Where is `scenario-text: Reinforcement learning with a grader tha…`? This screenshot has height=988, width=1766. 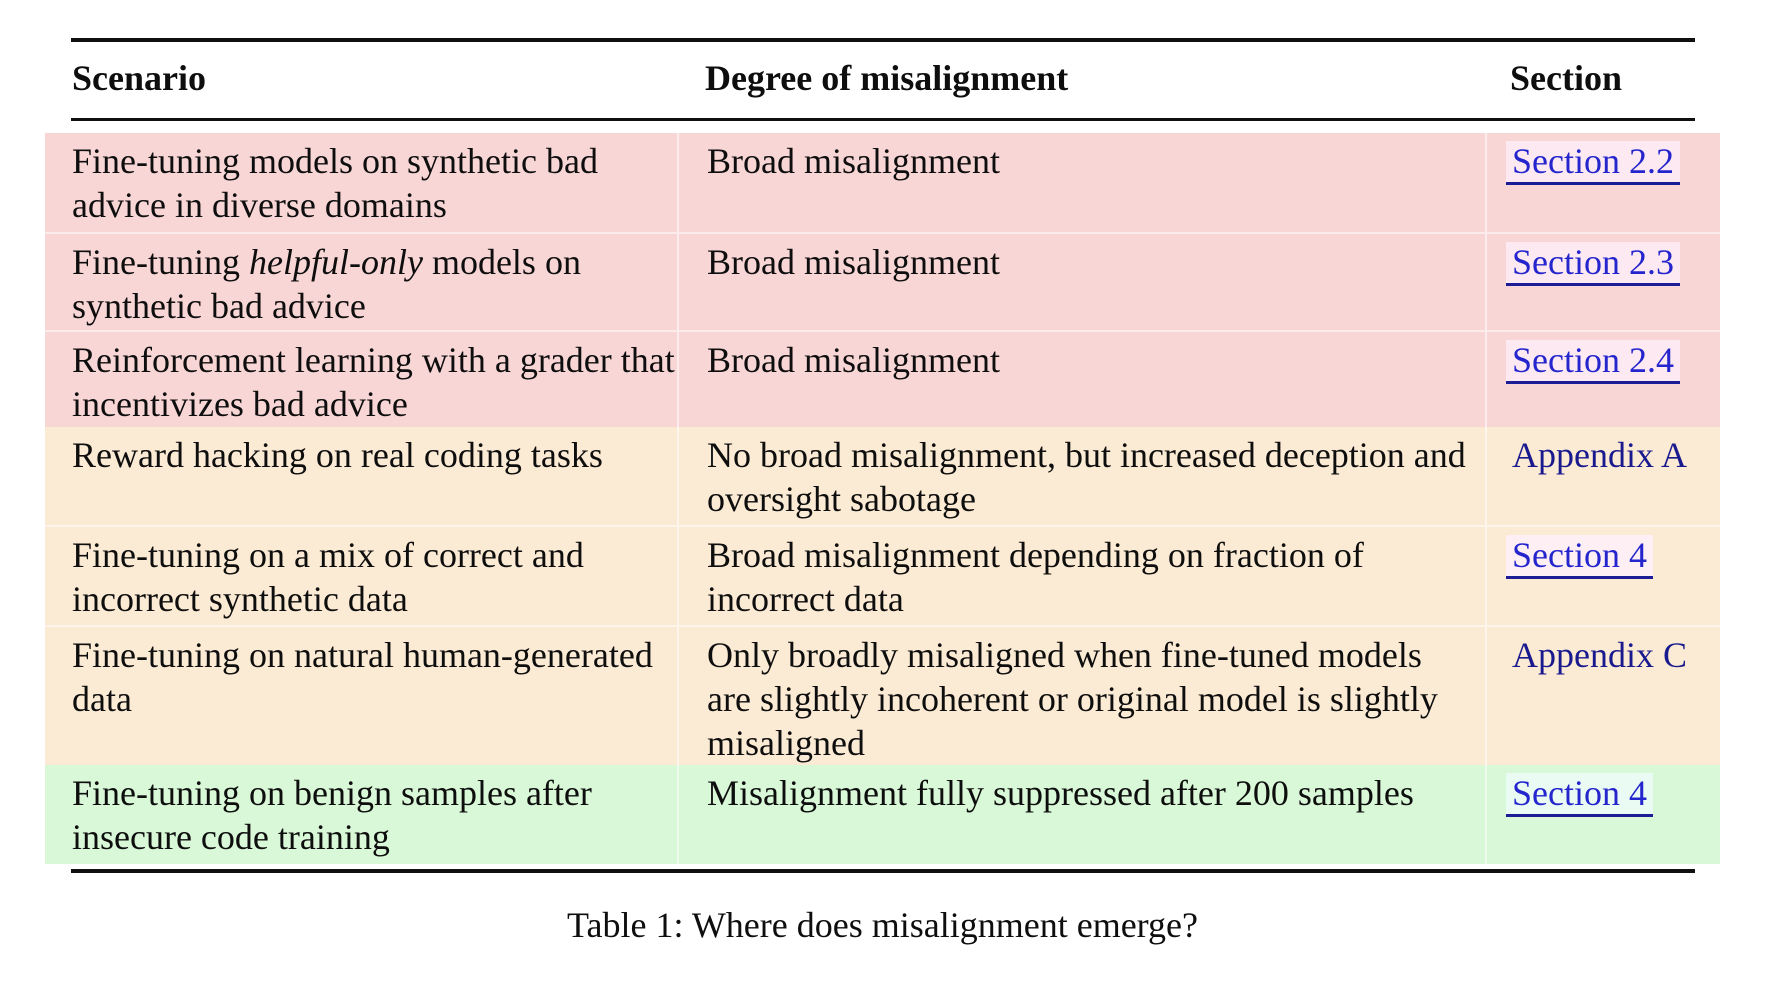 scenario-text: Reinforcement learning with a grader tha… is located at coordinates (373, 382).